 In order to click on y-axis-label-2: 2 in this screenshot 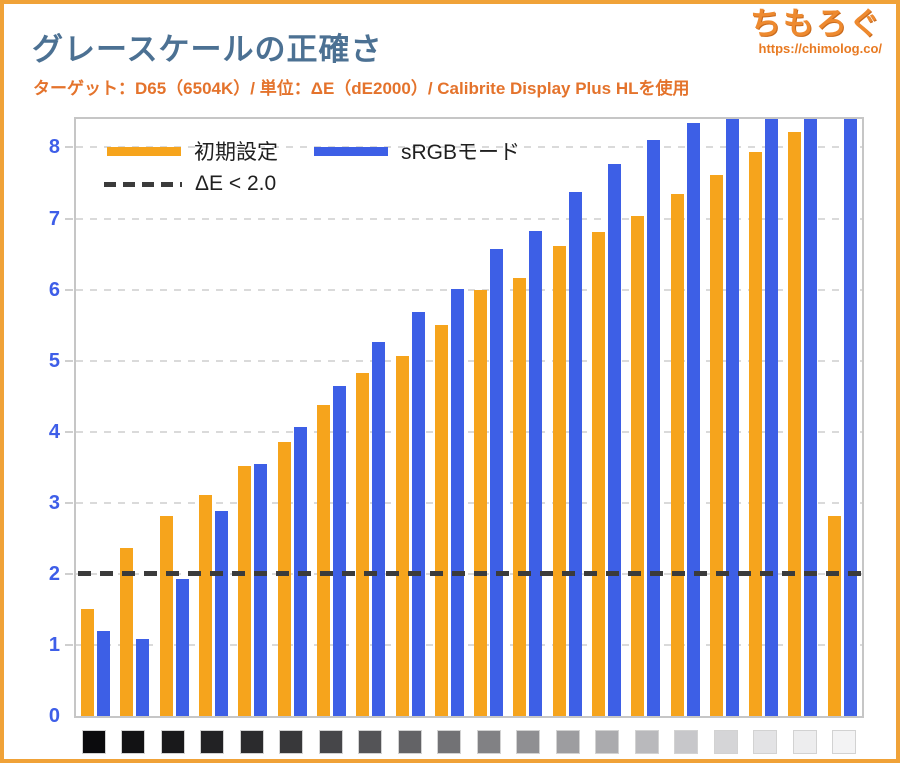, I will do `click(54, 573)`.